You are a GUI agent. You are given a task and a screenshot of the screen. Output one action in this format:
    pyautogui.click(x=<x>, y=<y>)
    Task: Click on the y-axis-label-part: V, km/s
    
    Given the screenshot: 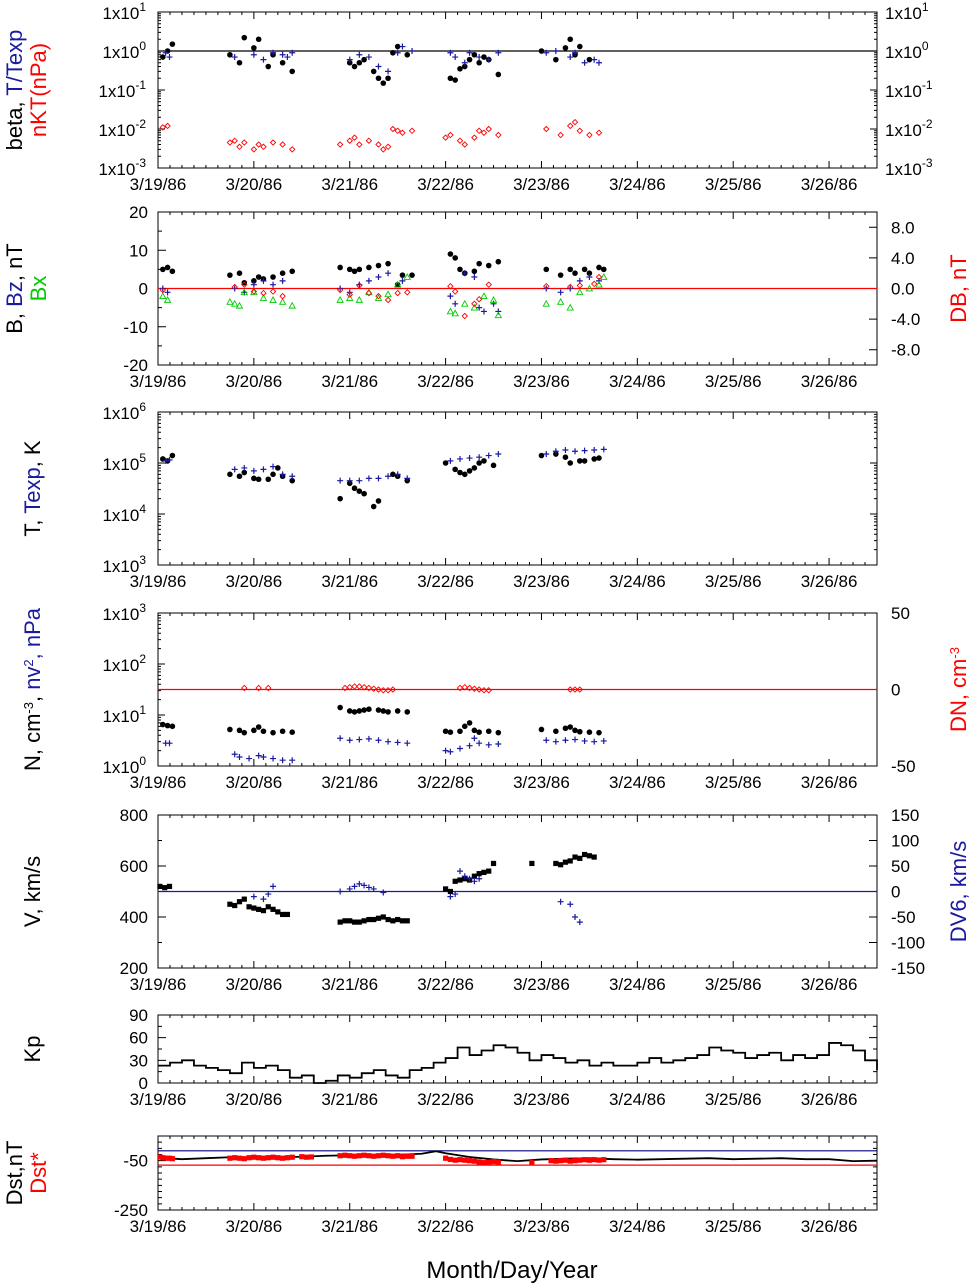 What is the action you would take?
    pyautogui.click(x=32, y=891)
    